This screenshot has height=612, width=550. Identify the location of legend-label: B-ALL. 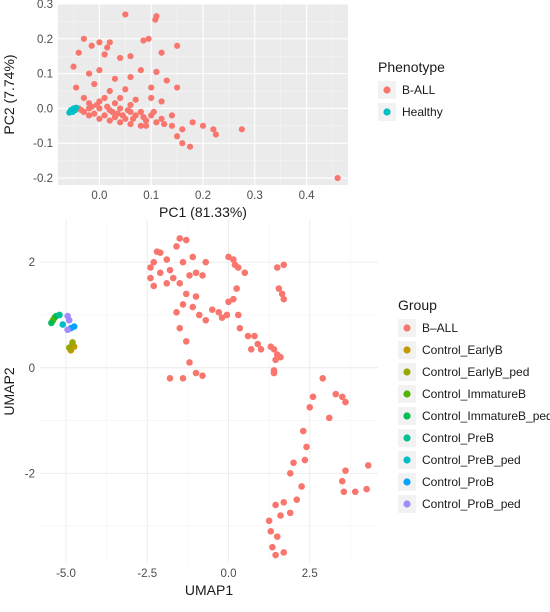
(419, 90).